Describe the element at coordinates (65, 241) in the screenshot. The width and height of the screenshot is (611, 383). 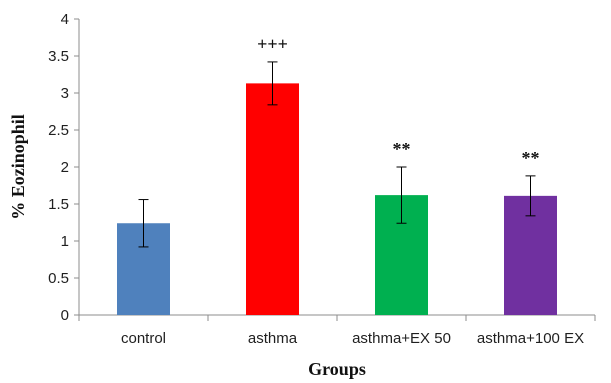
I see `y-tick-label: 1` at that location.